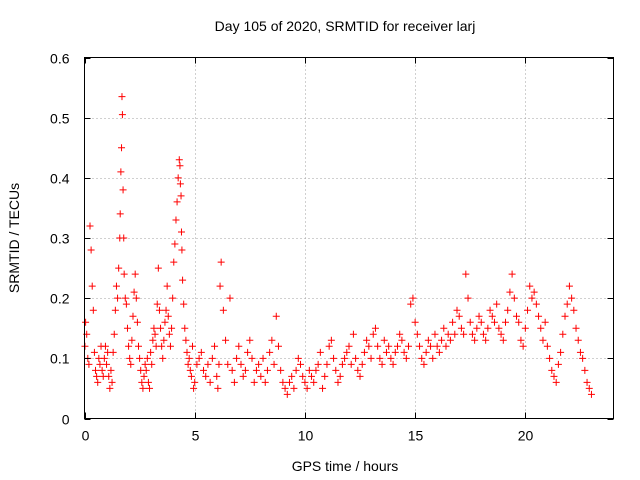  Describe the element at coordinates (60, 239) in the screenshot. I see `y-tick-label: 0.3` at that location.